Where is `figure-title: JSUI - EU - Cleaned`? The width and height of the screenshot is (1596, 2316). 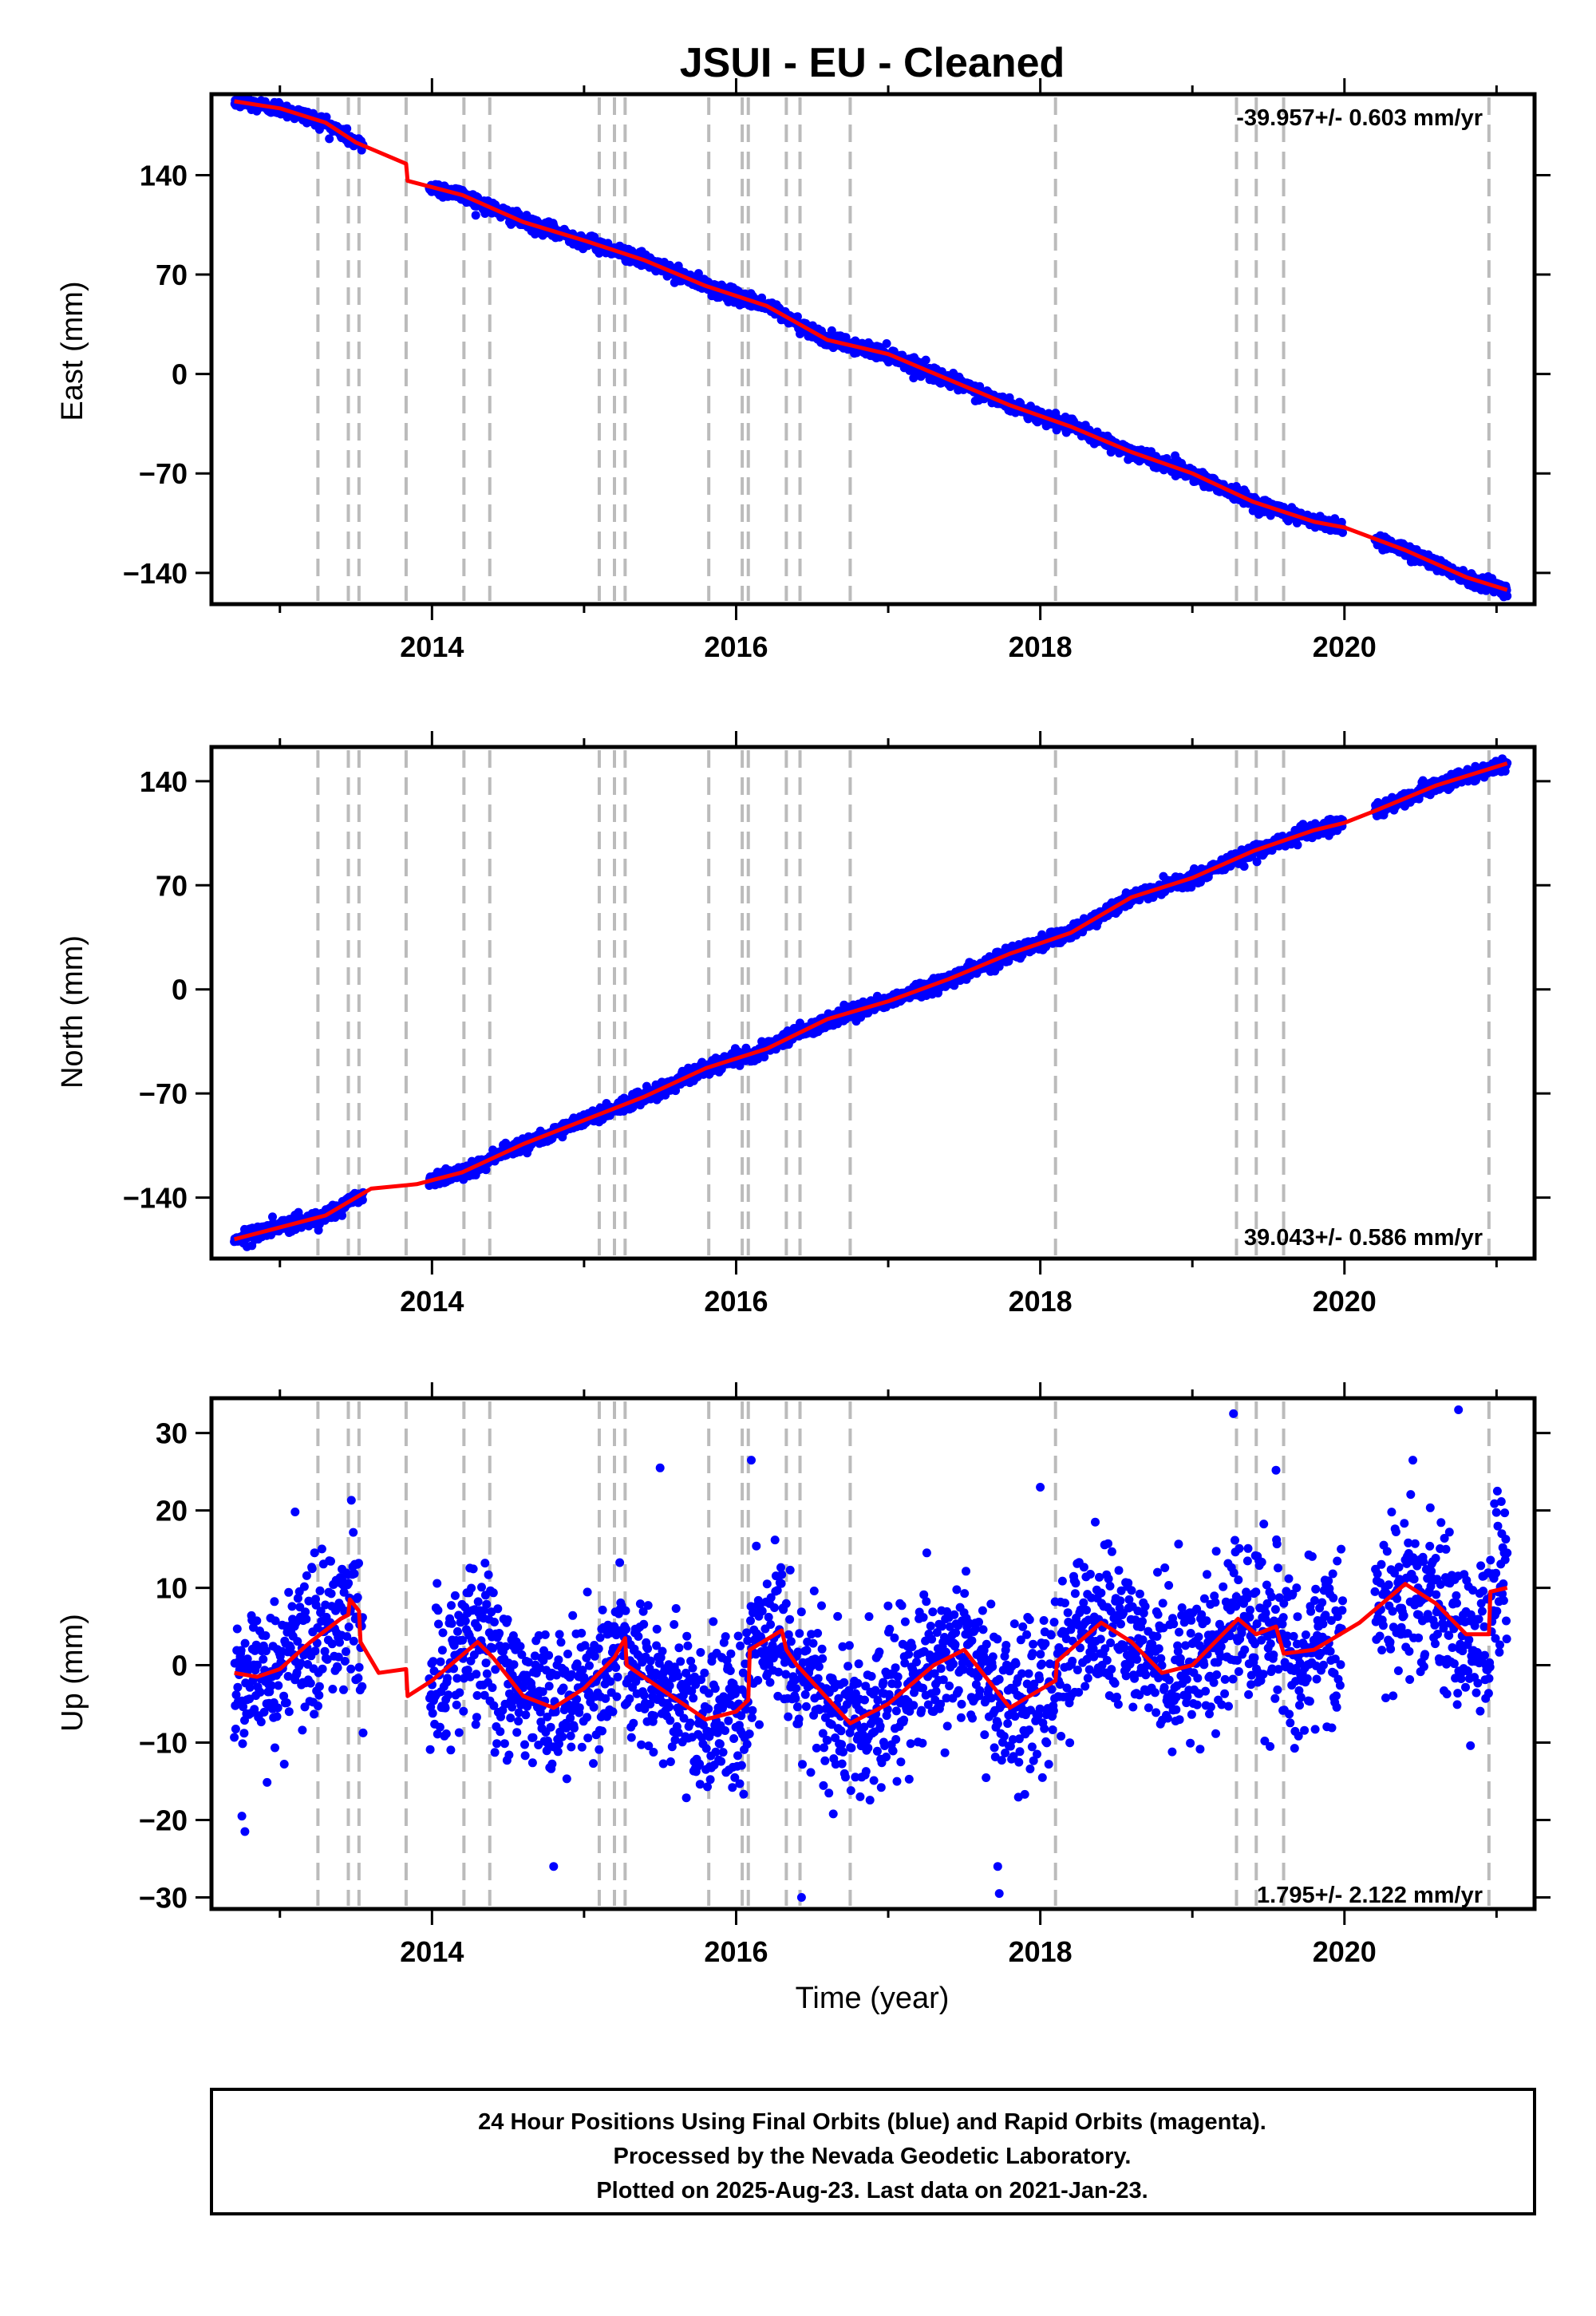 figure-title: JSUI - EU - Cleaned is located at coordinates (873, 63).